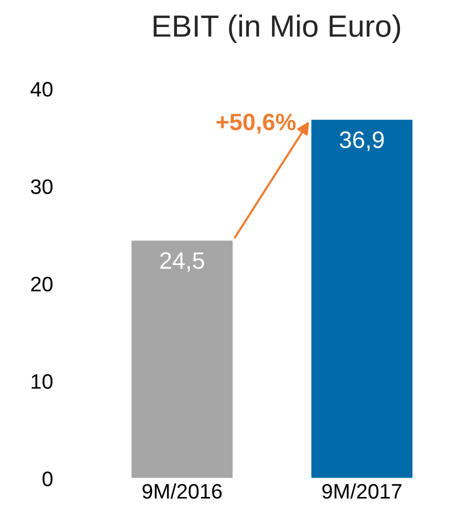 The width and height of the screenshot is (461, 523). I want to click on data-label: 36,9, so click(362, 141).